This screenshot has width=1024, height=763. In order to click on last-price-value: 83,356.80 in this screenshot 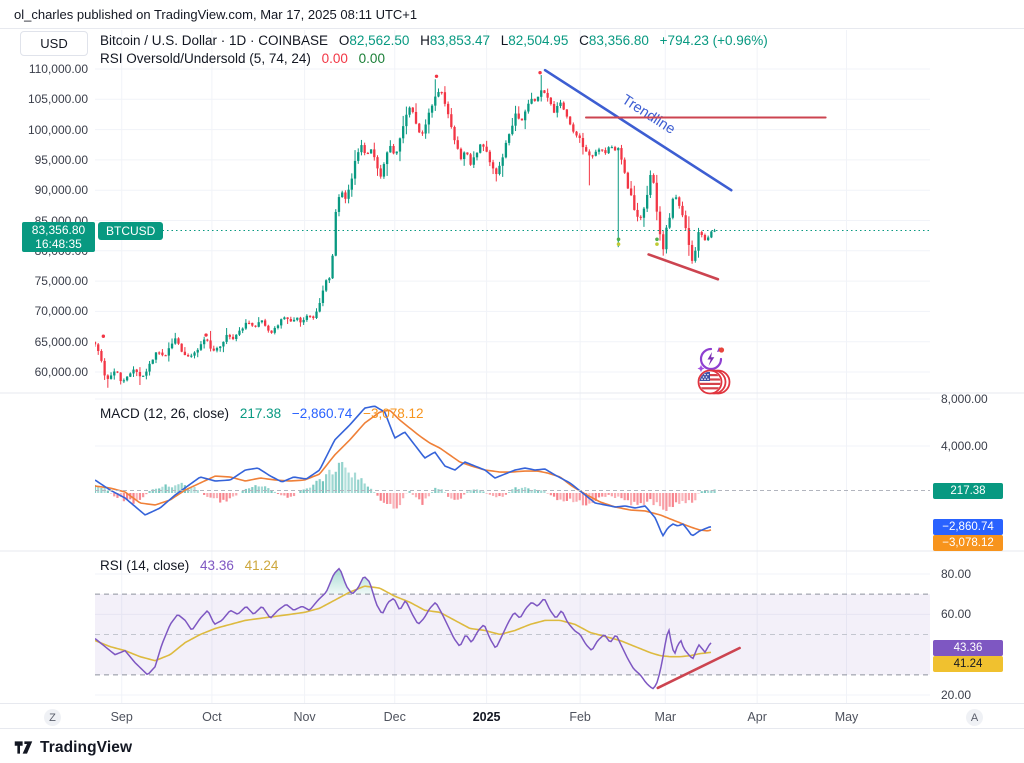, I will do `click(58, 230)`.